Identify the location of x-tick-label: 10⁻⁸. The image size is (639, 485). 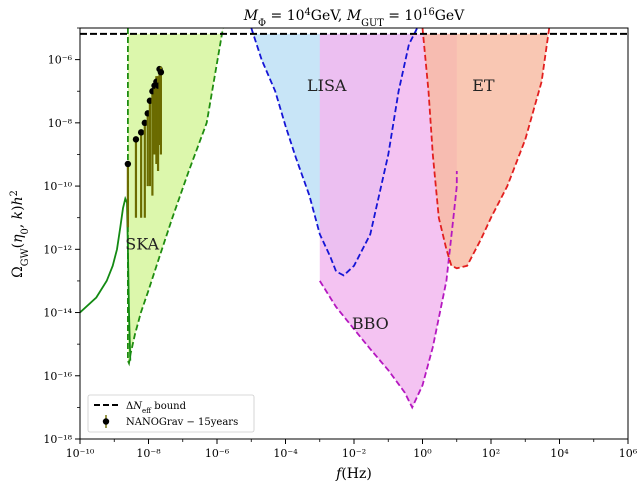
(148, 453).